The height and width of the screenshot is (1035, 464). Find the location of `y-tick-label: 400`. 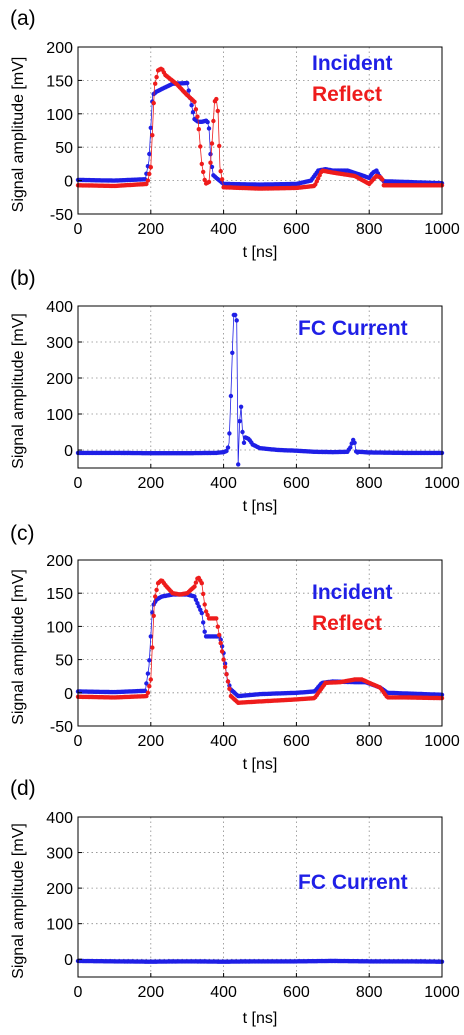

y-tick-label: 400 is located at coordinates (59, 818).